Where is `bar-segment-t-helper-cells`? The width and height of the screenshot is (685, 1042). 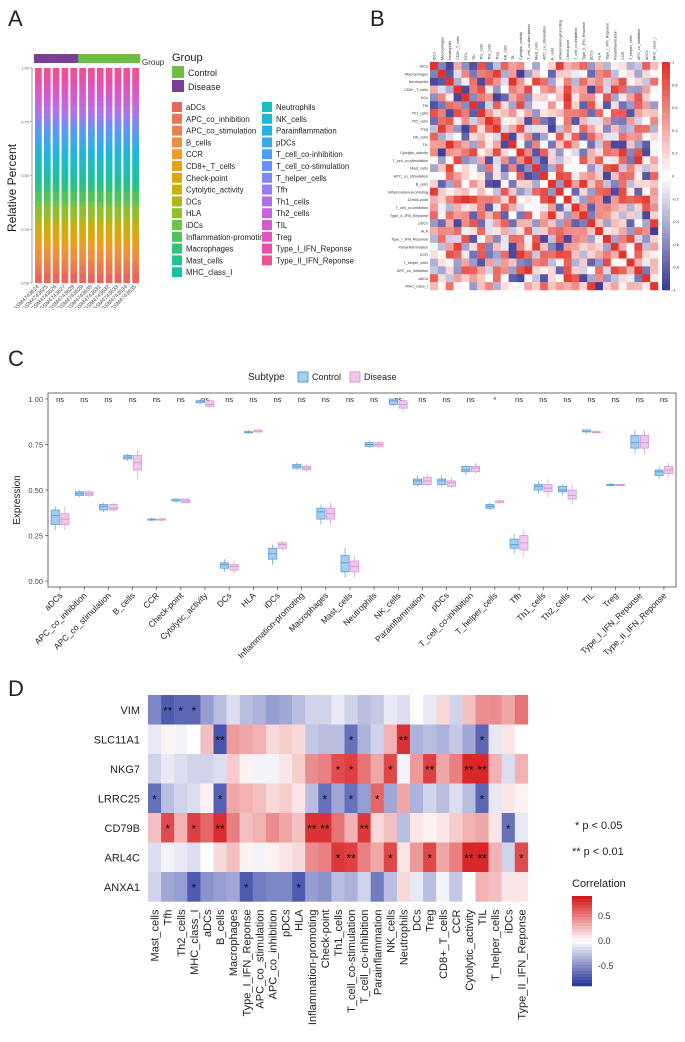 bar-segment-t-helper-cells is located at coordinates (74, 123).